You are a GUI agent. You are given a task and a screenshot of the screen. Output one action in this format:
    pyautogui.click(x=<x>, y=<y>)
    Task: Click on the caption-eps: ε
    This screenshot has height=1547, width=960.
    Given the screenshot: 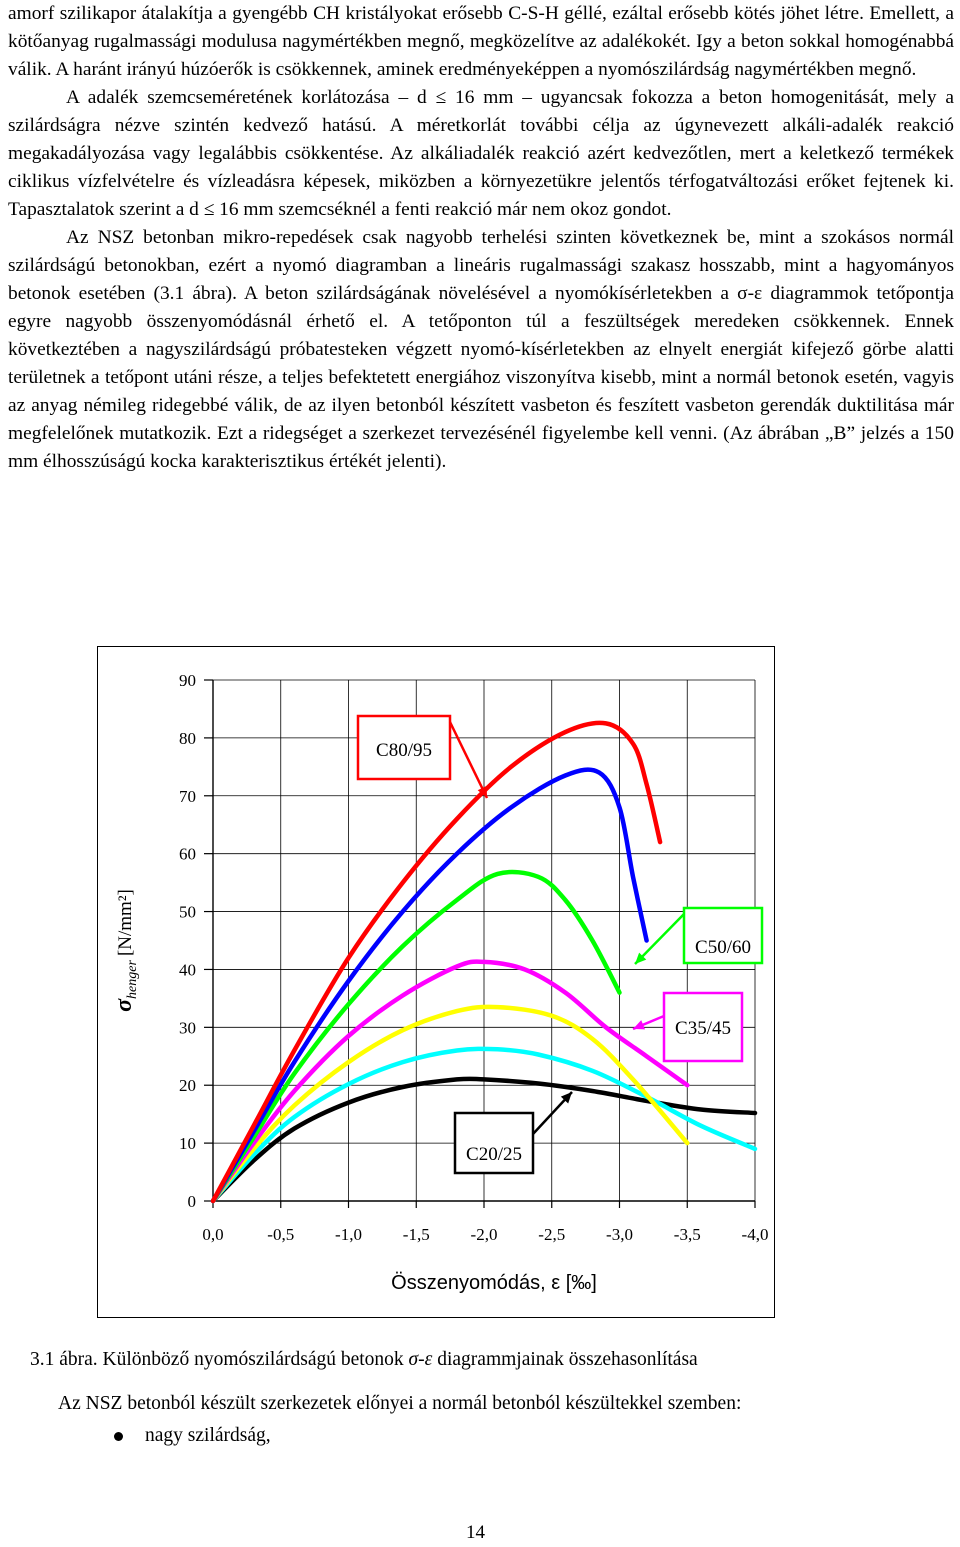 What is the action you would take?
    pyautogui.click(x=428, y=1359)
    